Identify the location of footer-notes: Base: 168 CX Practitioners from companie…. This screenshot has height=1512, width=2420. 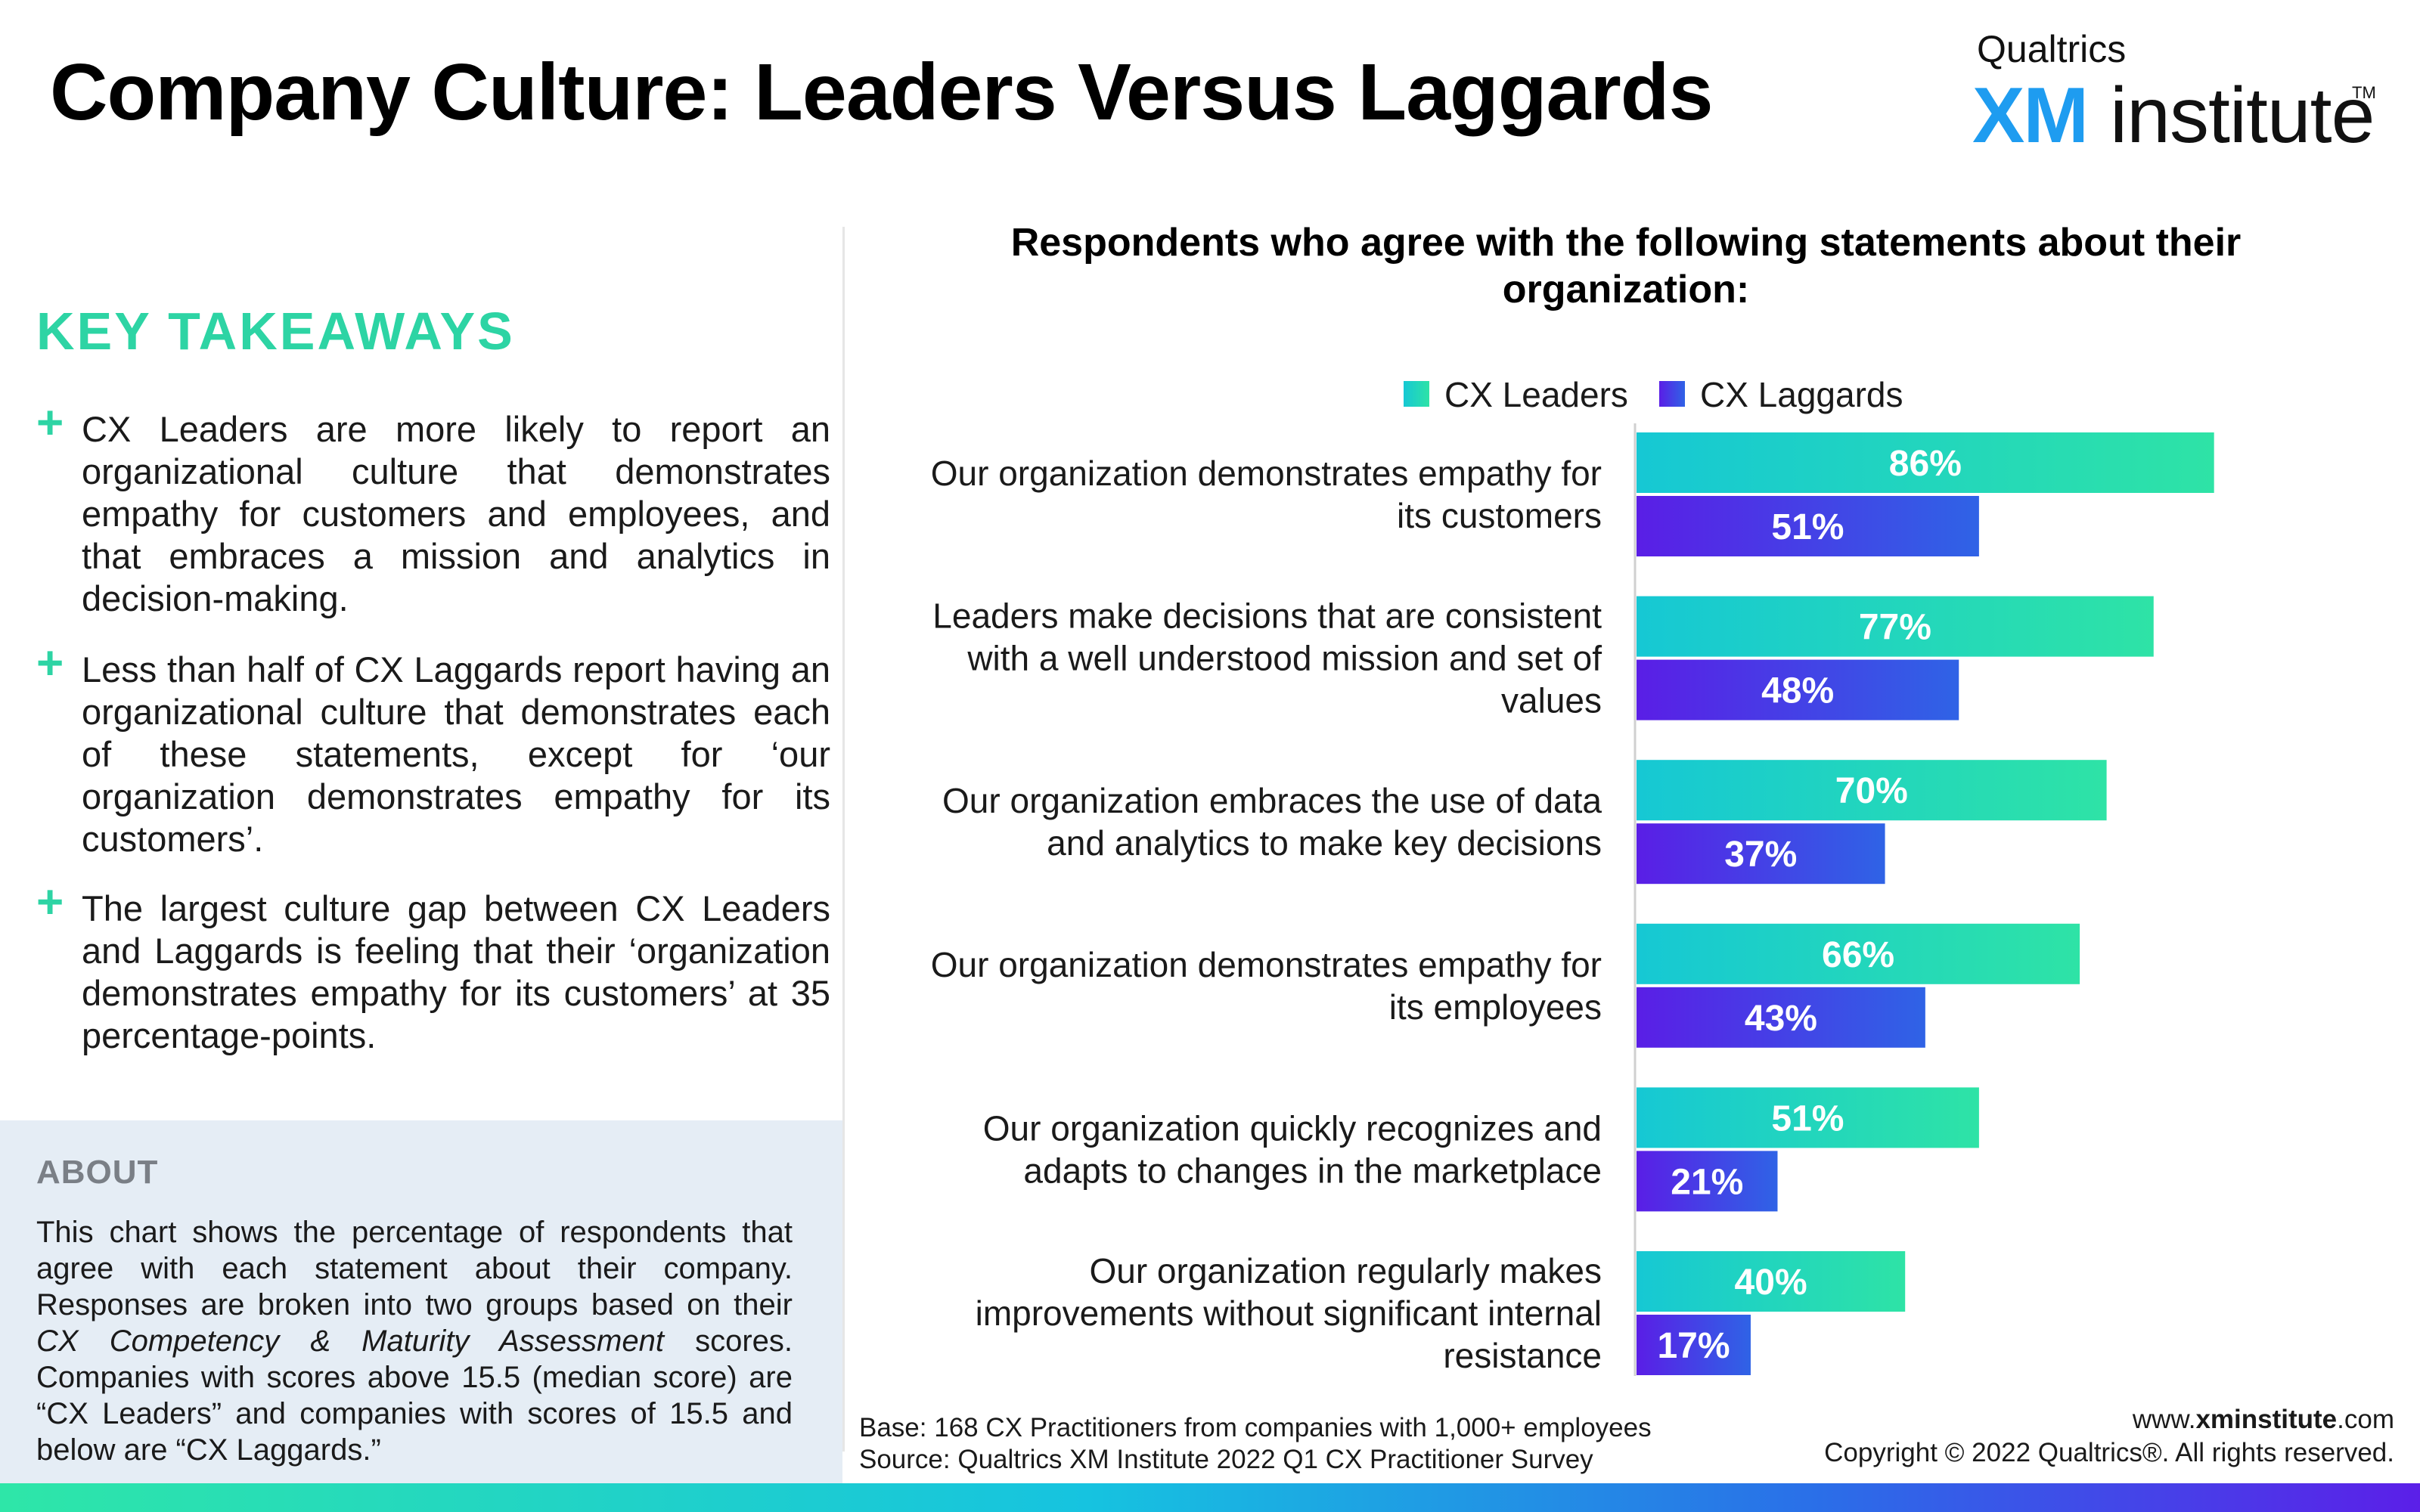
(1255, 1444).